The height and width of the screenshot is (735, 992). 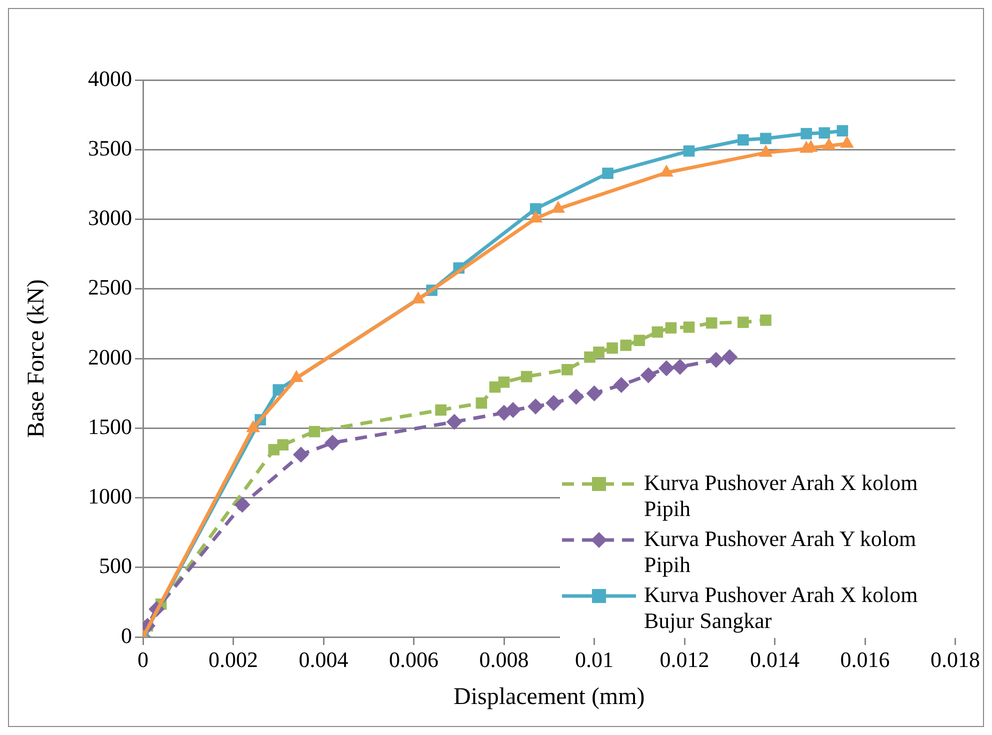 What do you see at coordinates (110, 357) in the screenshot?
I see `y-tick-label: 2000` at bounding box center [110, 357].